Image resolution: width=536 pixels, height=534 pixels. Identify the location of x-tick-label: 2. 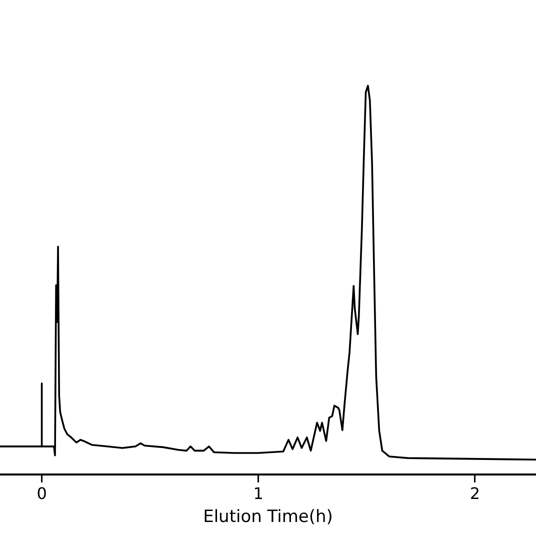
(475, 494).